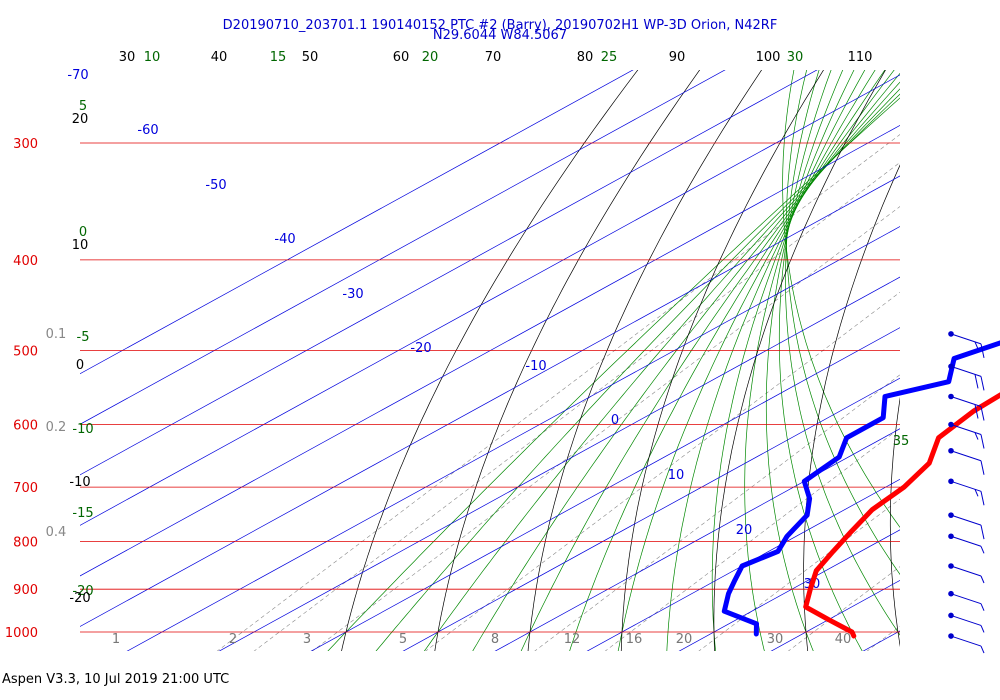  I want to click on isotherm-label: -50, so click(215, 185).